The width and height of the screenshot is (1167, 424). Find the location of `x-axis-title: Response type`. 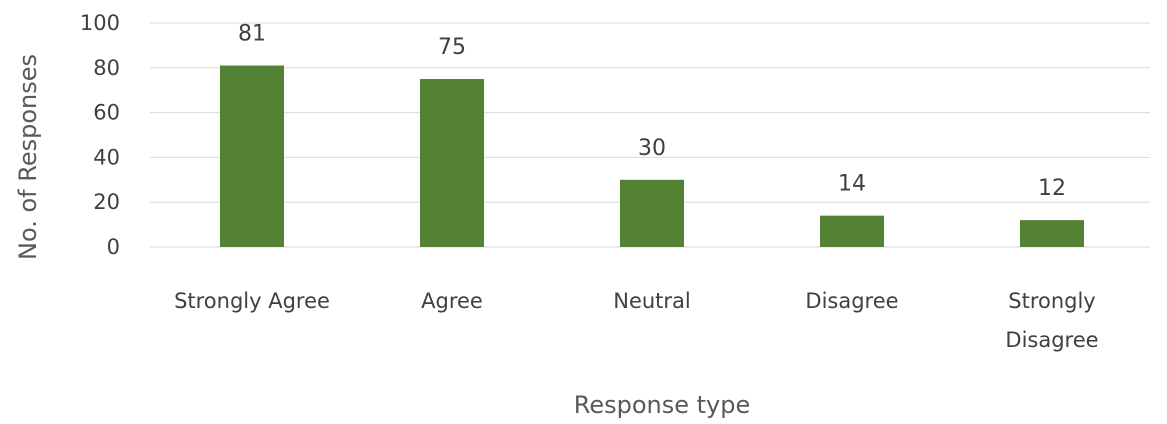

x-axis-title: Response type is located at coordinates (662, 405).